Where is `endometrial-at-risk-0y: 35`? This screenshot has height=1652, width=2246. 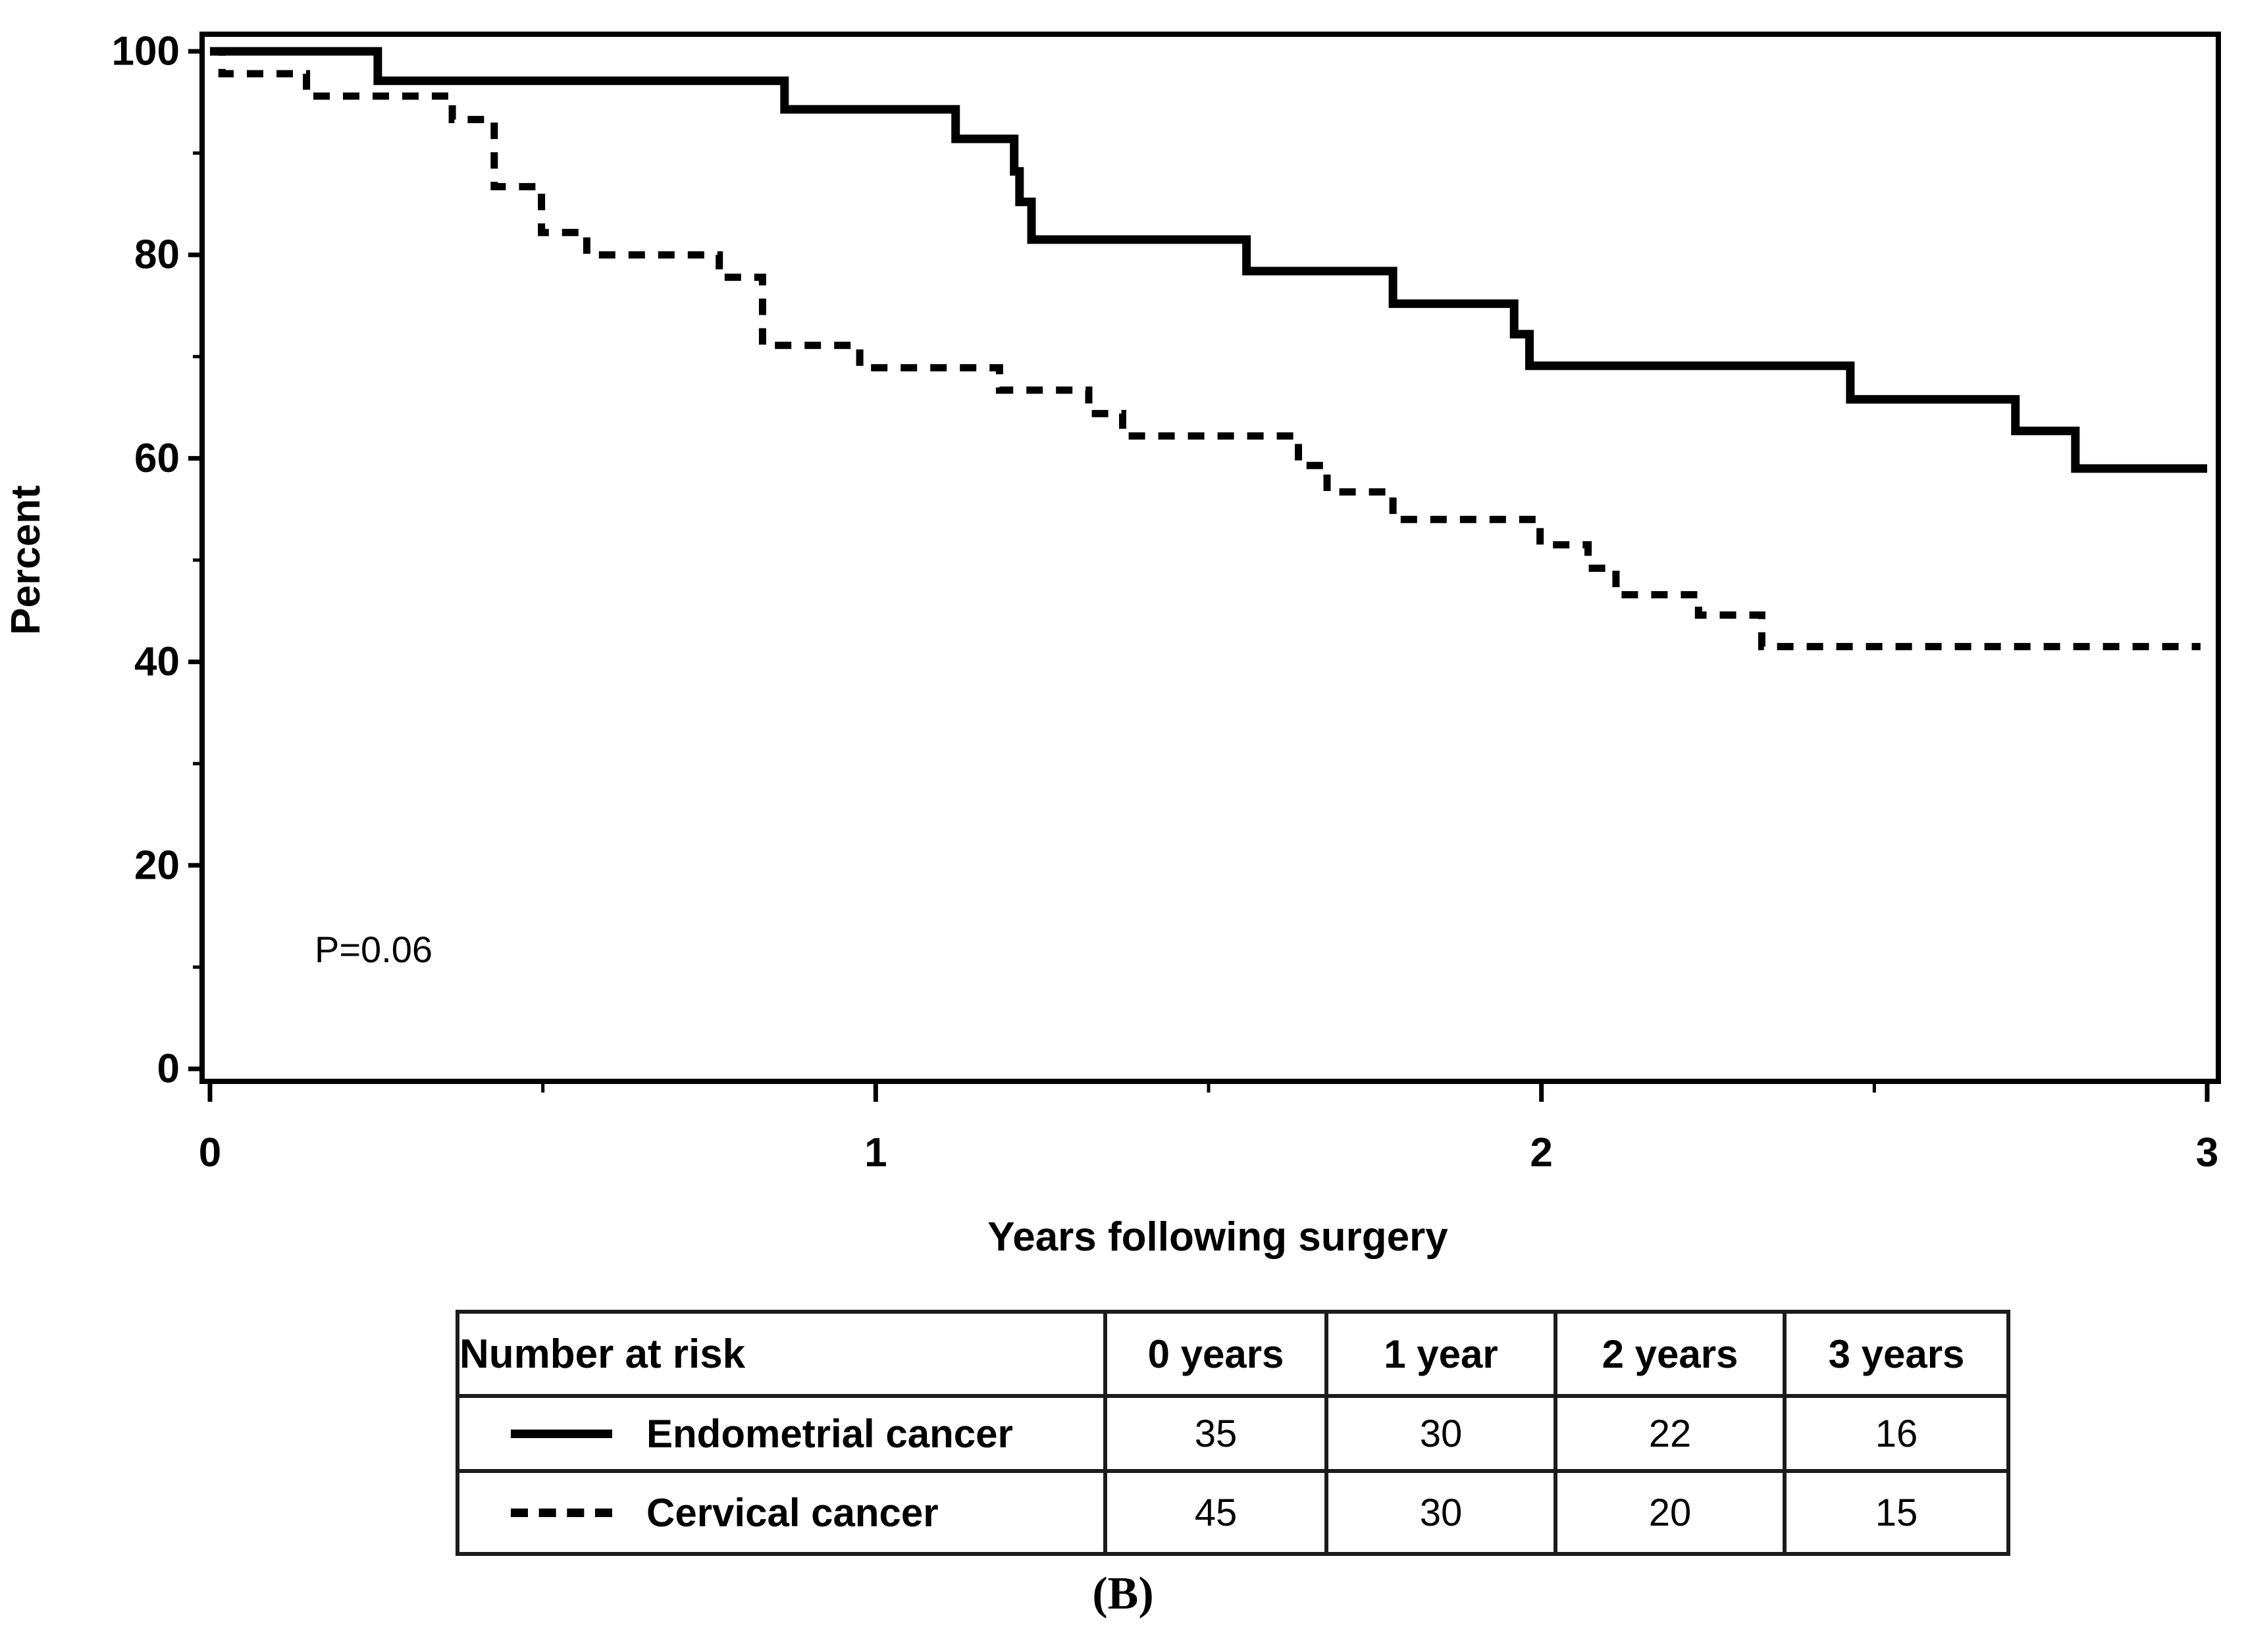
endometrial-at-risk-0y: 35 is located at coordinates (1215, 1433).